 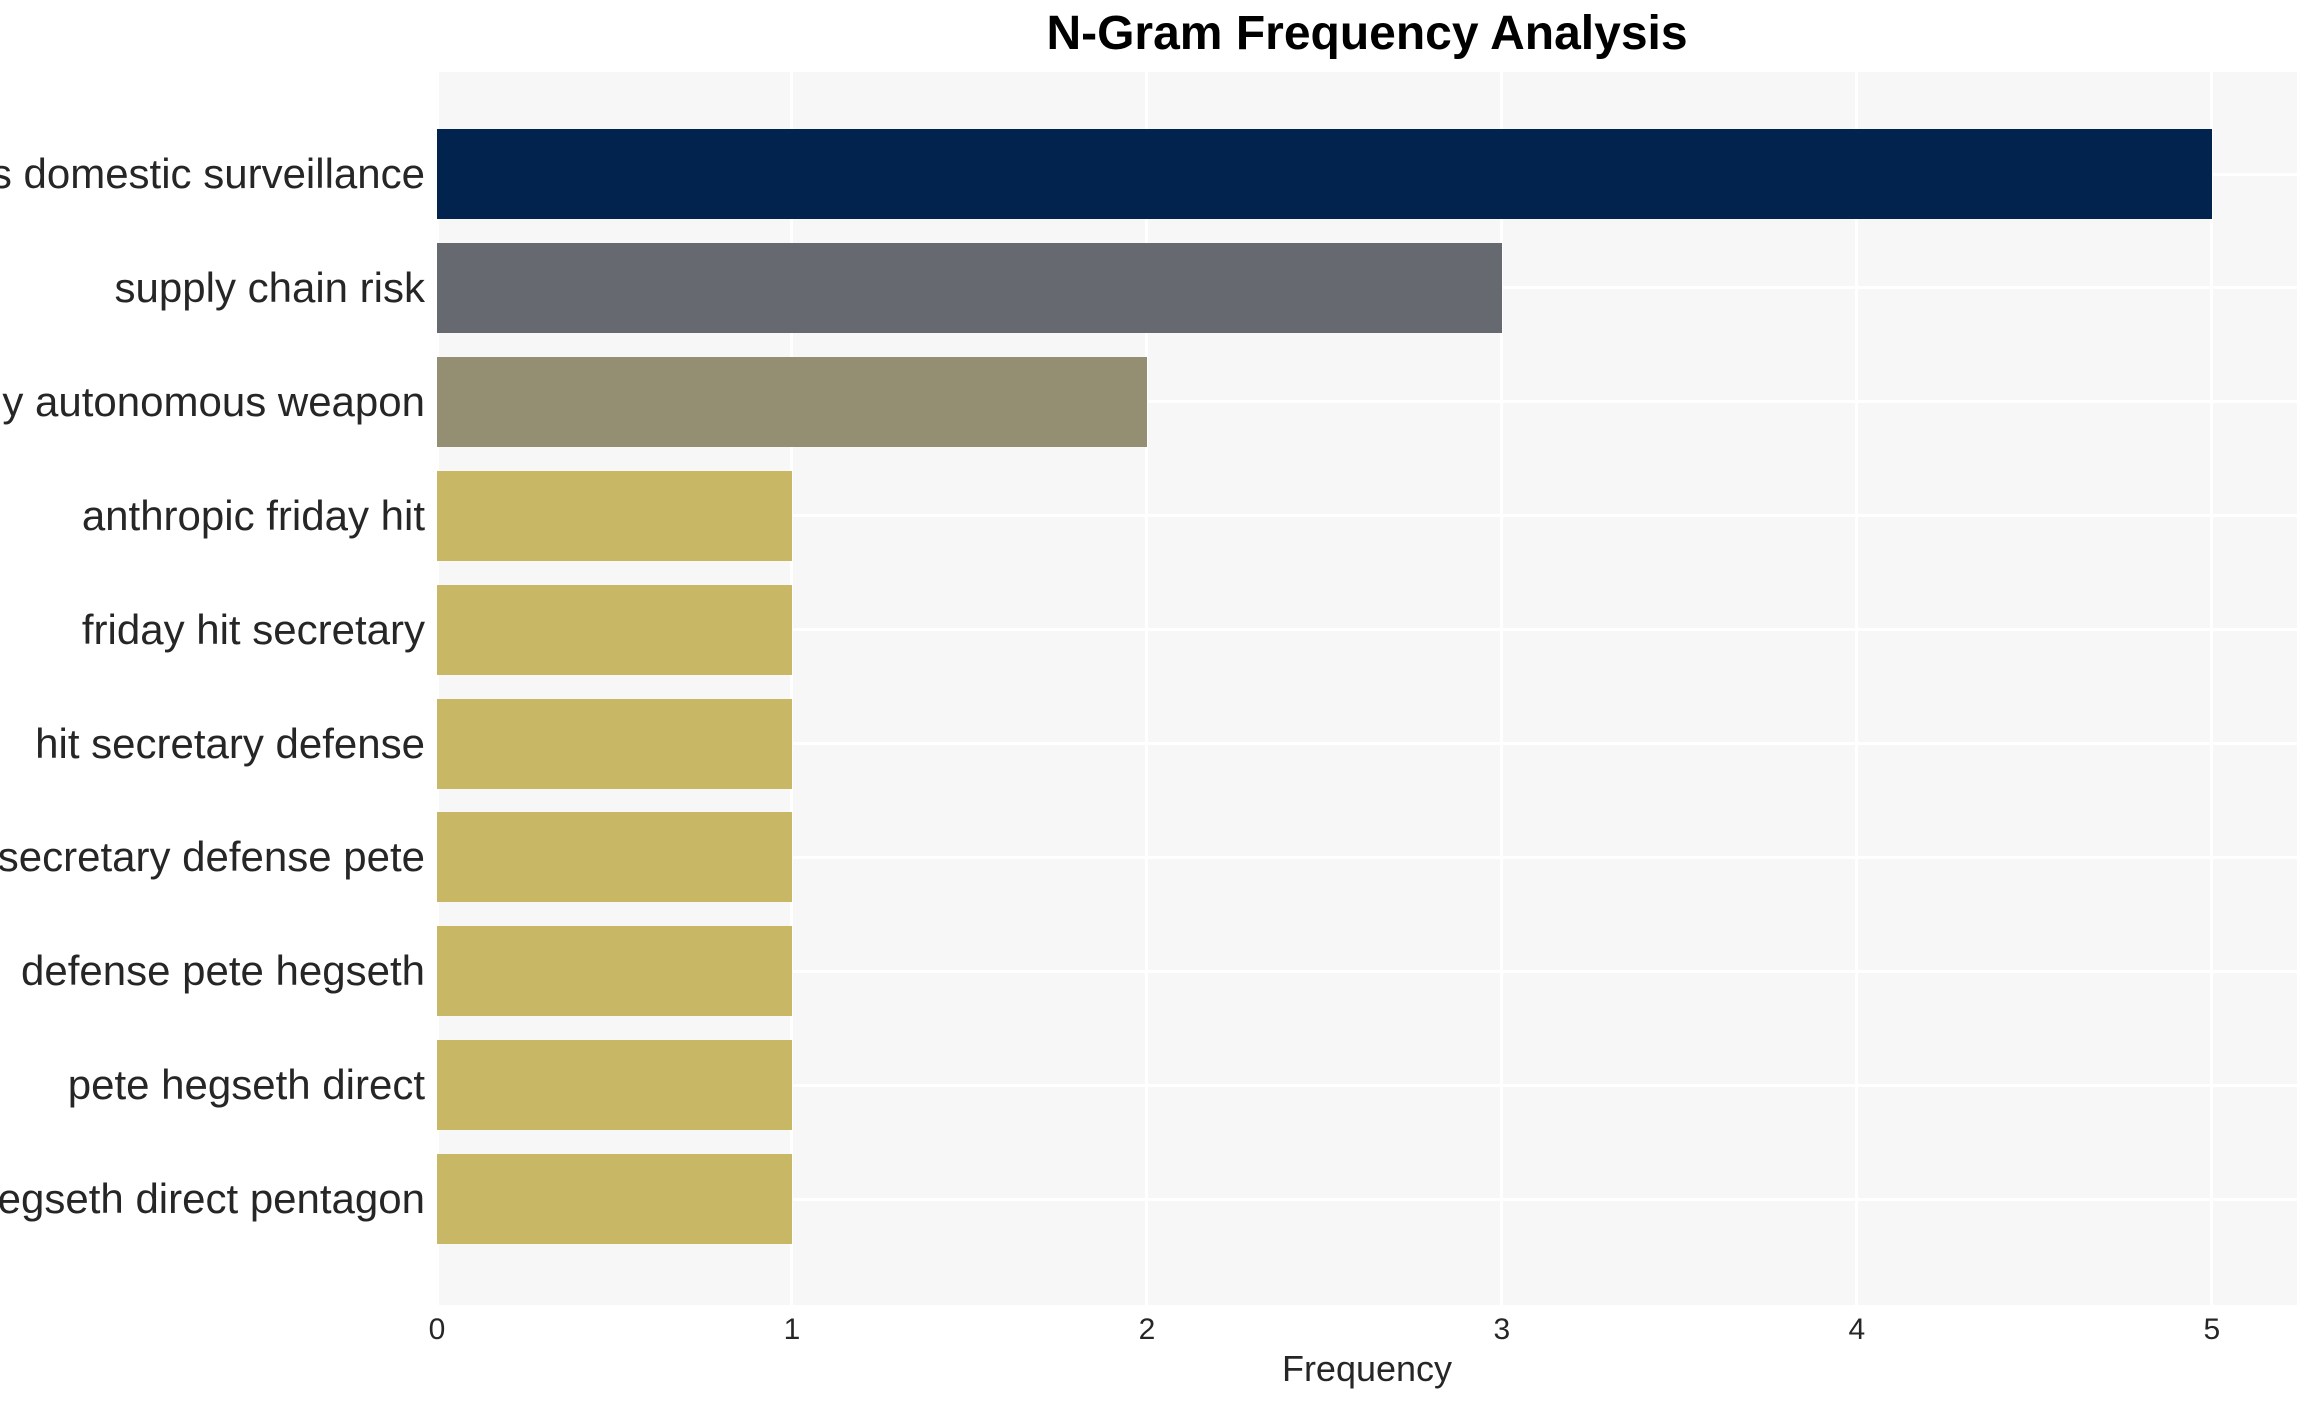 What do you see at coordinates (222, 971) in the screenshot?
I see `category-label: defense pete hegseth` at bounding box center [222, 971].